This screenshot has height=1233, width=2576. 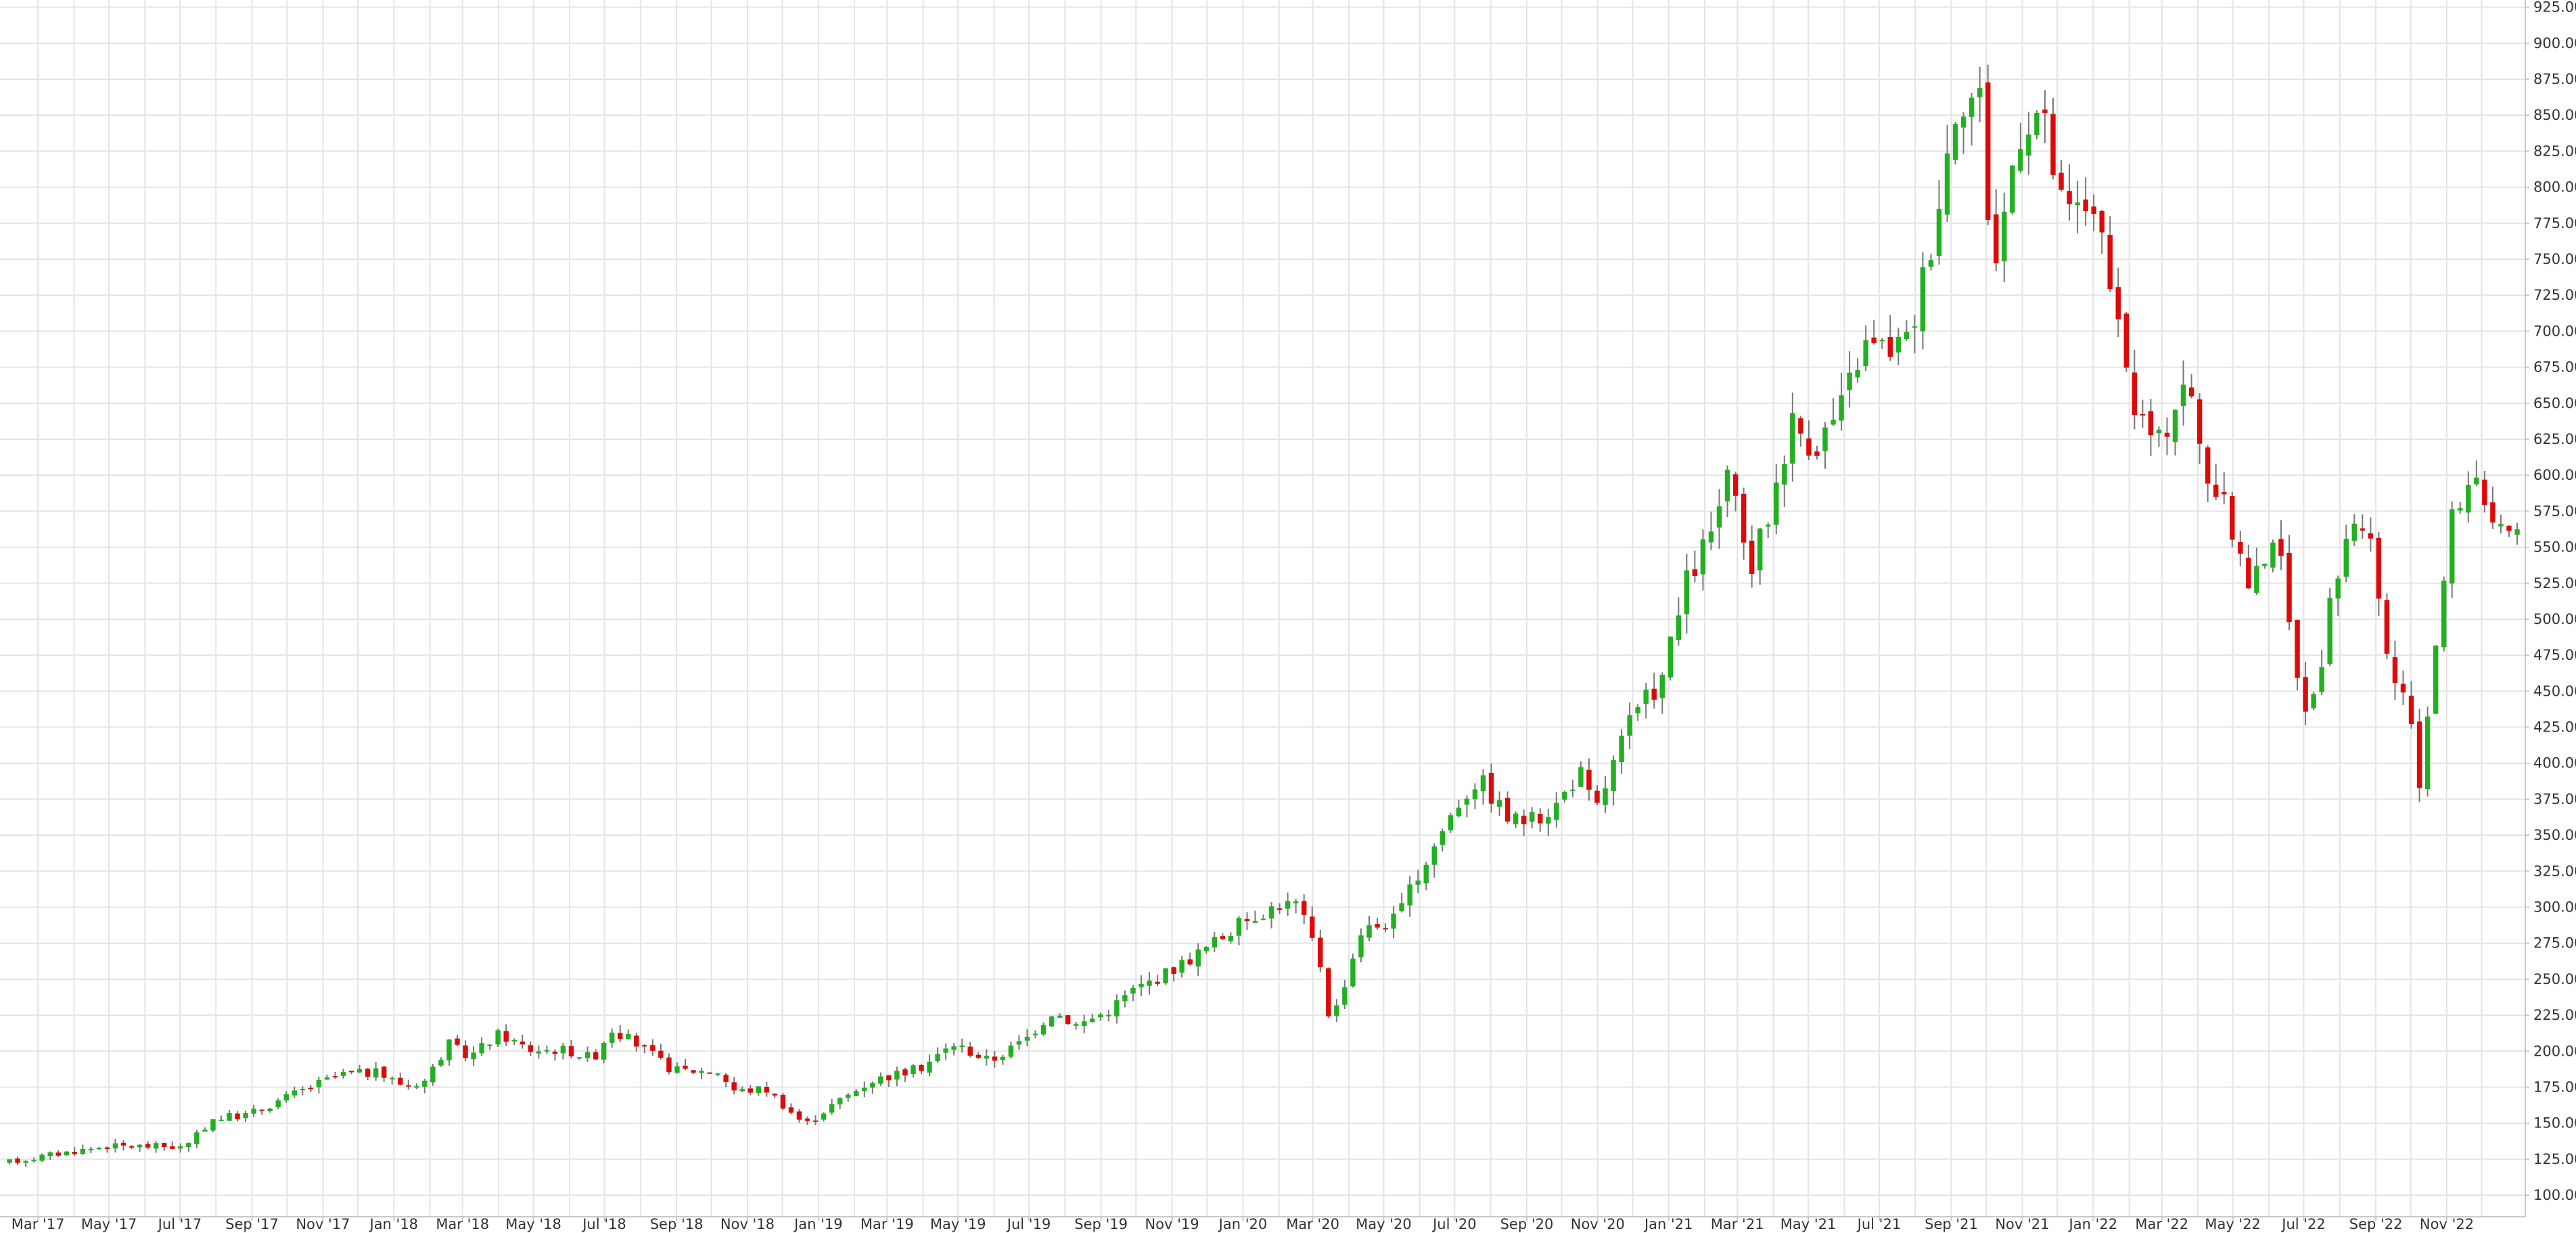 What do you see at coordinates (462, 1224) in the screenshot?
I see `x-tick-label: Mar '18` at bounding box center [462, 1224].